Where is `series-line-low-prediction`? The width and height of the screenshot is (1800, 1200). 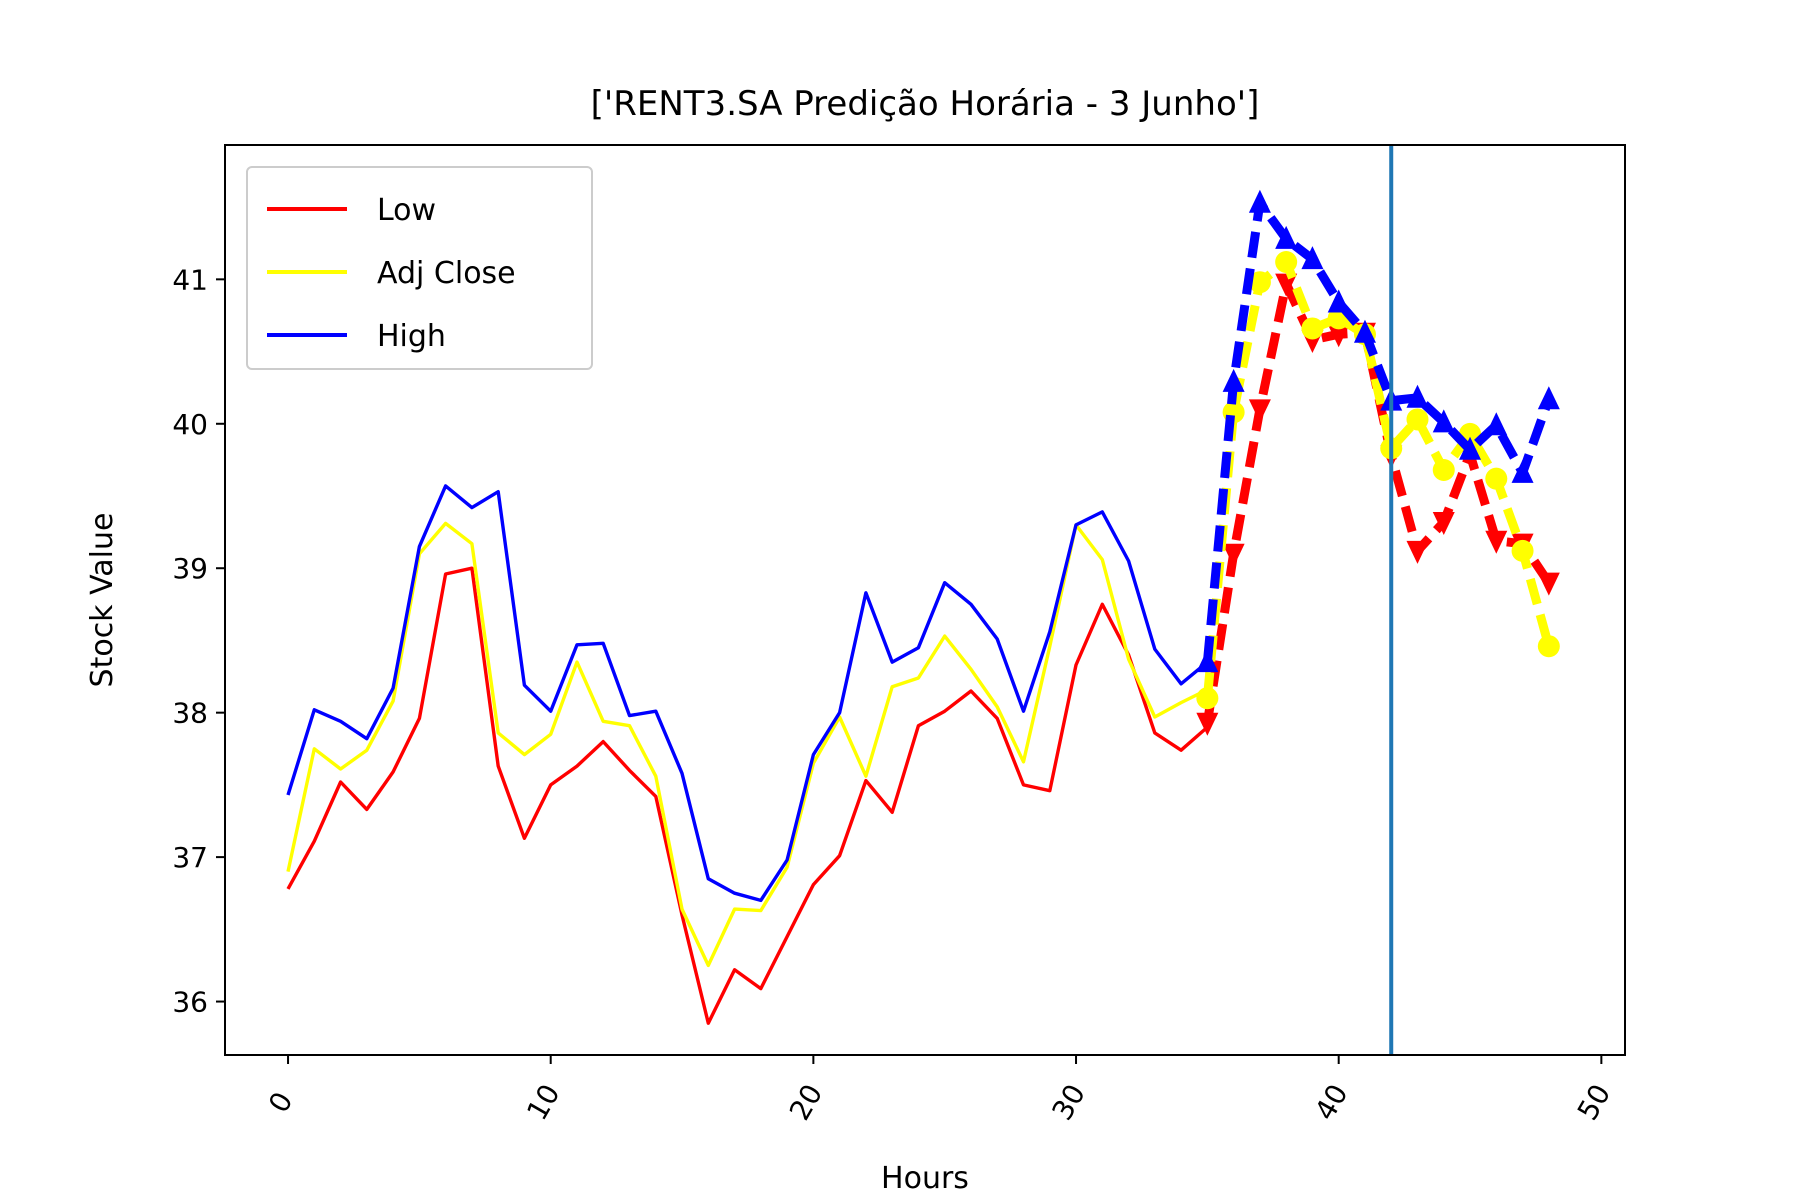
series-line-low-prediction is located at coordinates (1377, 501).